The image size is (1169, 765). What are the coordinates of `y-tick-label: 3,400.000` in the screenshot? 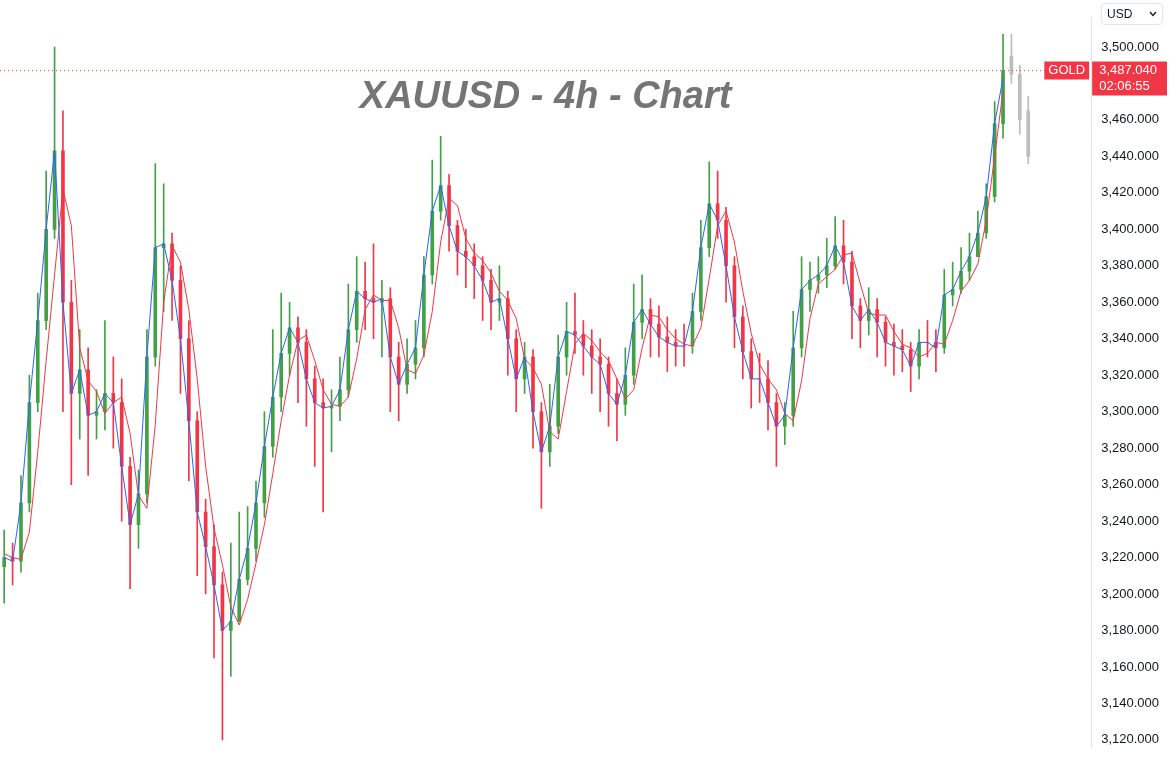 It's located at (1130, 228).